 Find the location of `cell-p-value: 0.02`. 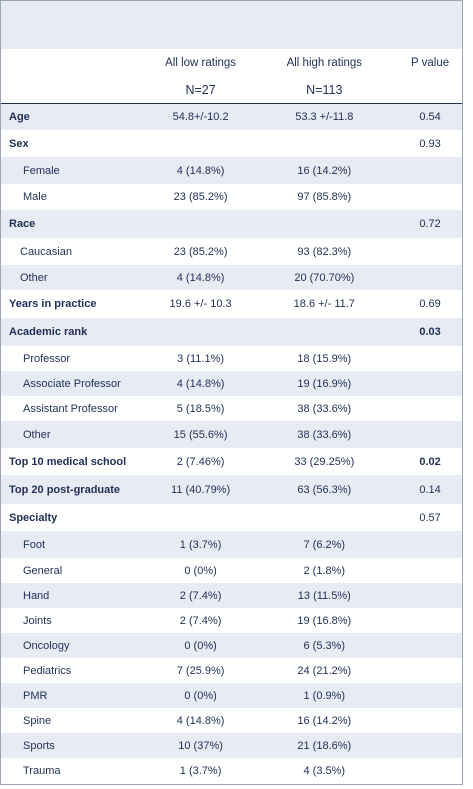

cell-p-value: 0.02 is located at coordinates (430, 461).